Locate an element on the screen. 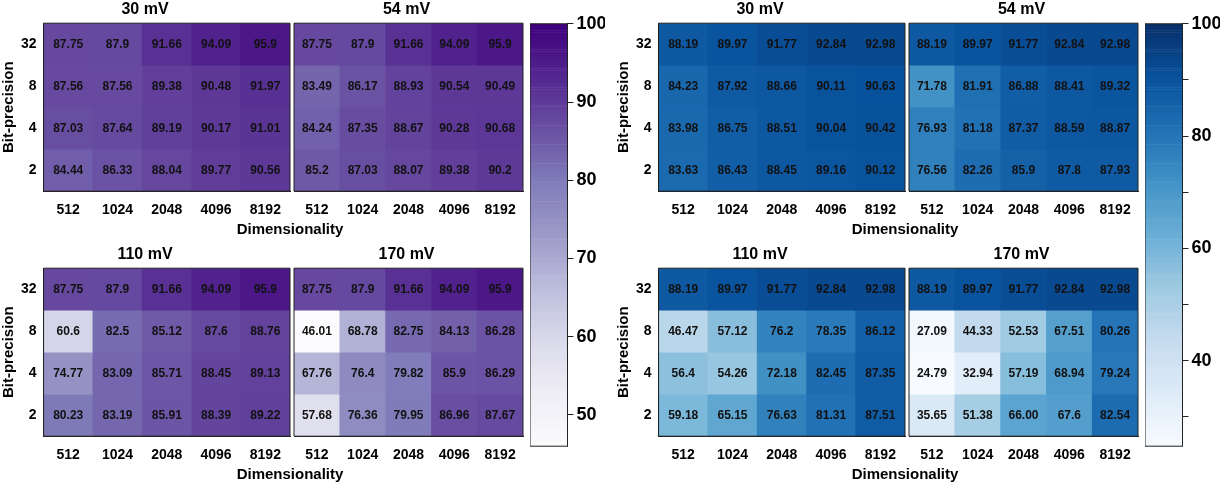 Image resolution: width=1222 pixels, height=500 pixels. data-label: 78.35 is located at coordinates (831, 330).